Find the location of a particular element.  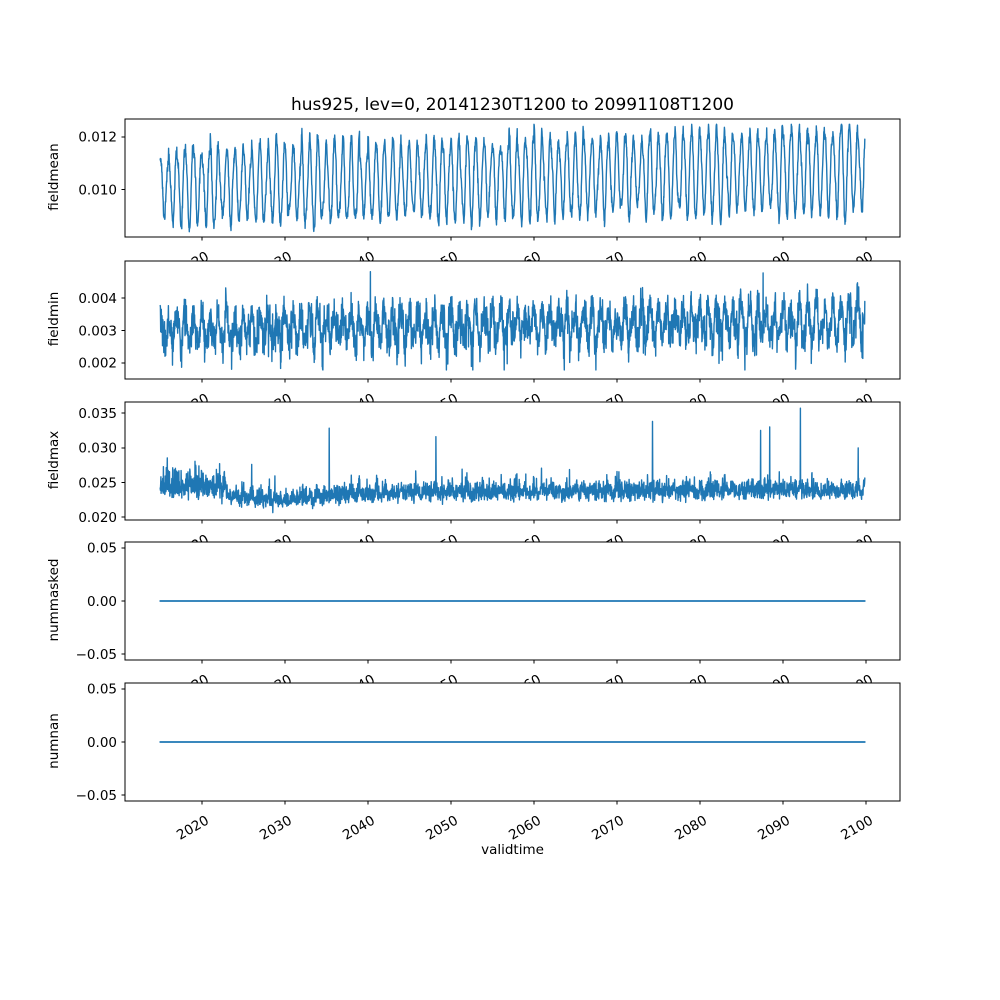

x-axis-ticks-numnan: 2020 2030 2040 2050 2060 2070 2080 2090 2100 is located at coordinates (525, 822).